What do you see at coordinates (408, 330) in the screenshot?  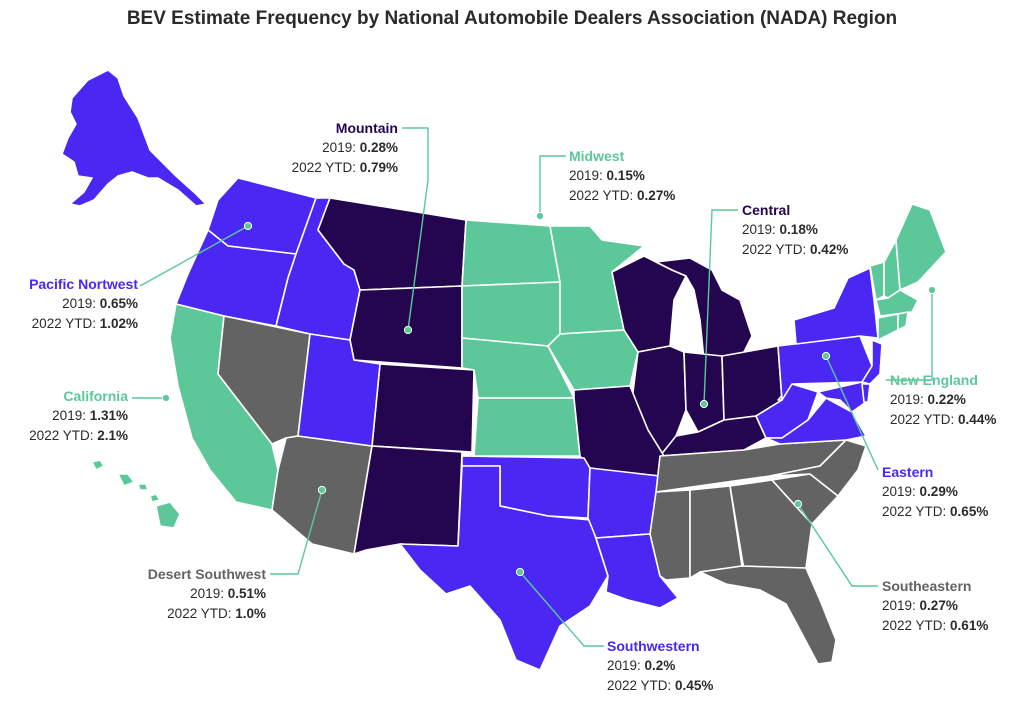 I see `leader-dot-mountain` at bounding box center [408, 330].